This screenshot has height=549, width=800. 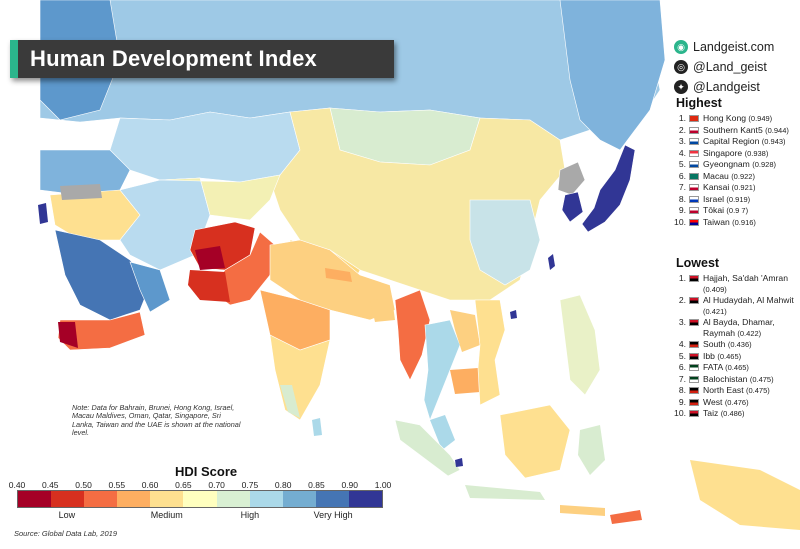 I want to click on afghanistan-south, so click(x=210, y=258).